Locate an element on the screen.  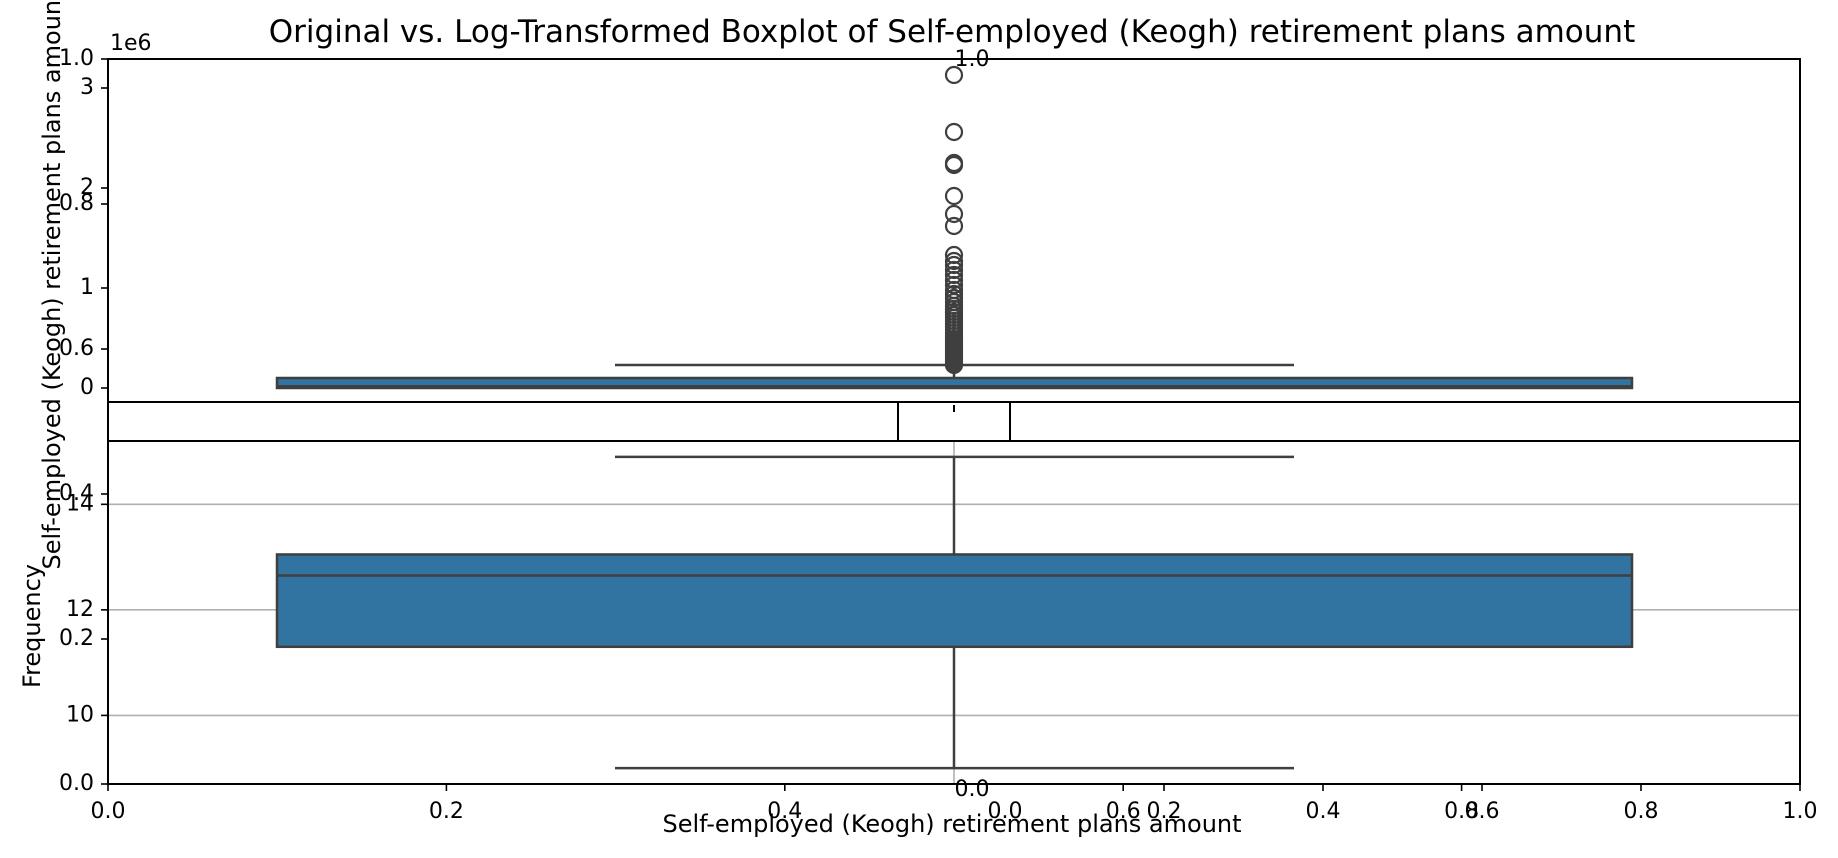
x-tick-label-1: 1.0 is located at coordinates (1800, 811).